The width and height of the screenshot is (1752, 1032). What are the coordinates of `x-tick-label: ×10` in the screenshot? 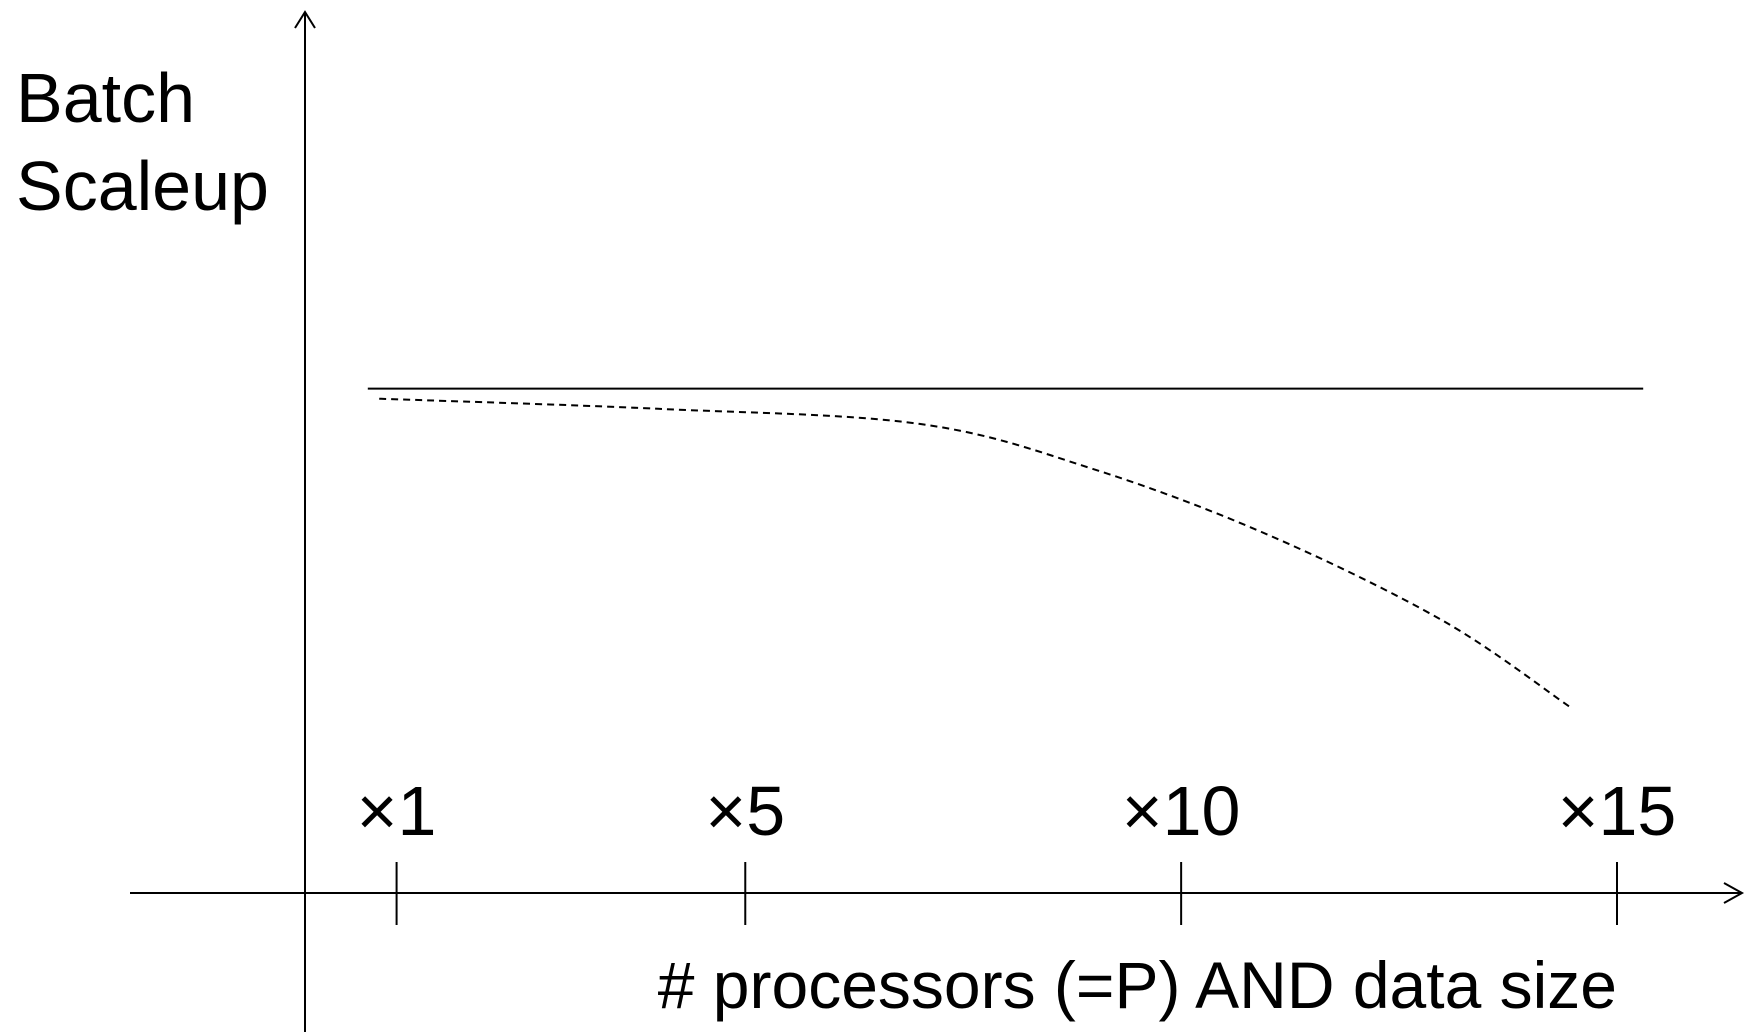 It's located at (1181, 811).